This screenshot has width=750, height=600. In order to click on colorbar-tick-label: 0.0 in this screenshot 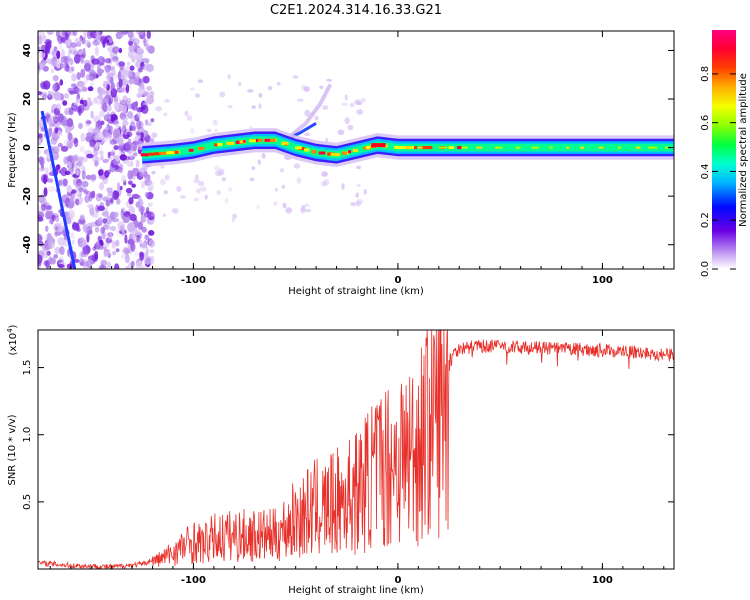, I will do `click(705, 269)`.